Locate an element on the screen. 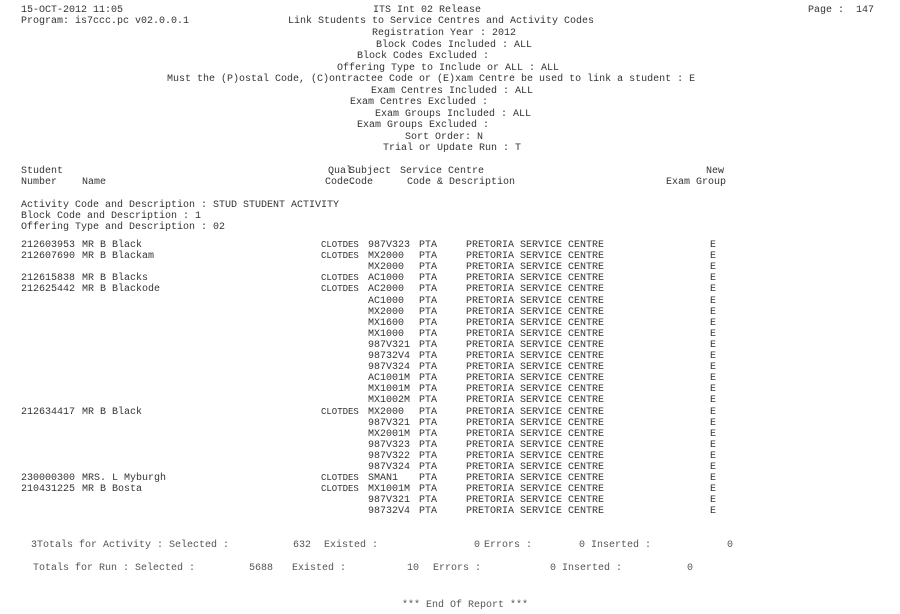 The height and width of the screenshot is (614, 900). column-header-group: Exam Group is located at coordinates (696, 182).